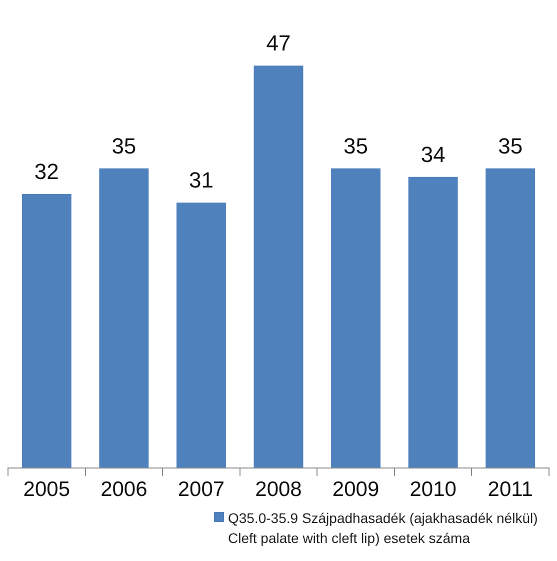 This screenshot has width=557, height=561. Describe the element at coordinates (201, 490) in the screenshot. I see `x-tick-label: 2007` at that location.